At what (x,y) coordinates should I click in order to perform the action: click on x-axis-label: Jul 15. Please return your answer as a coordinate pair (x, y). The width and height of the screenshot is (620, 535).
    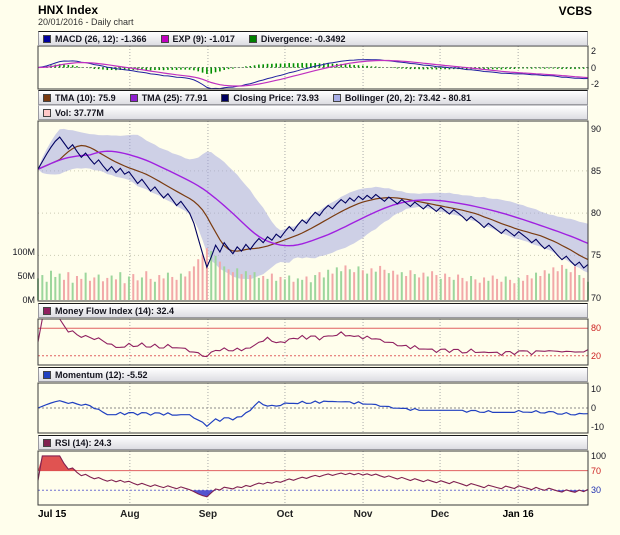
    Looking at the image, I should click on (52, 514).